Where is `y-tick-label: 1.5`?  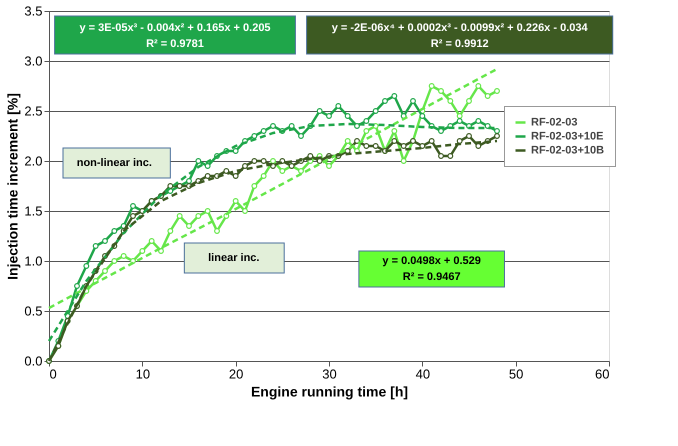 y-tick-label: 1.5 is located at coordinates (33, 211).